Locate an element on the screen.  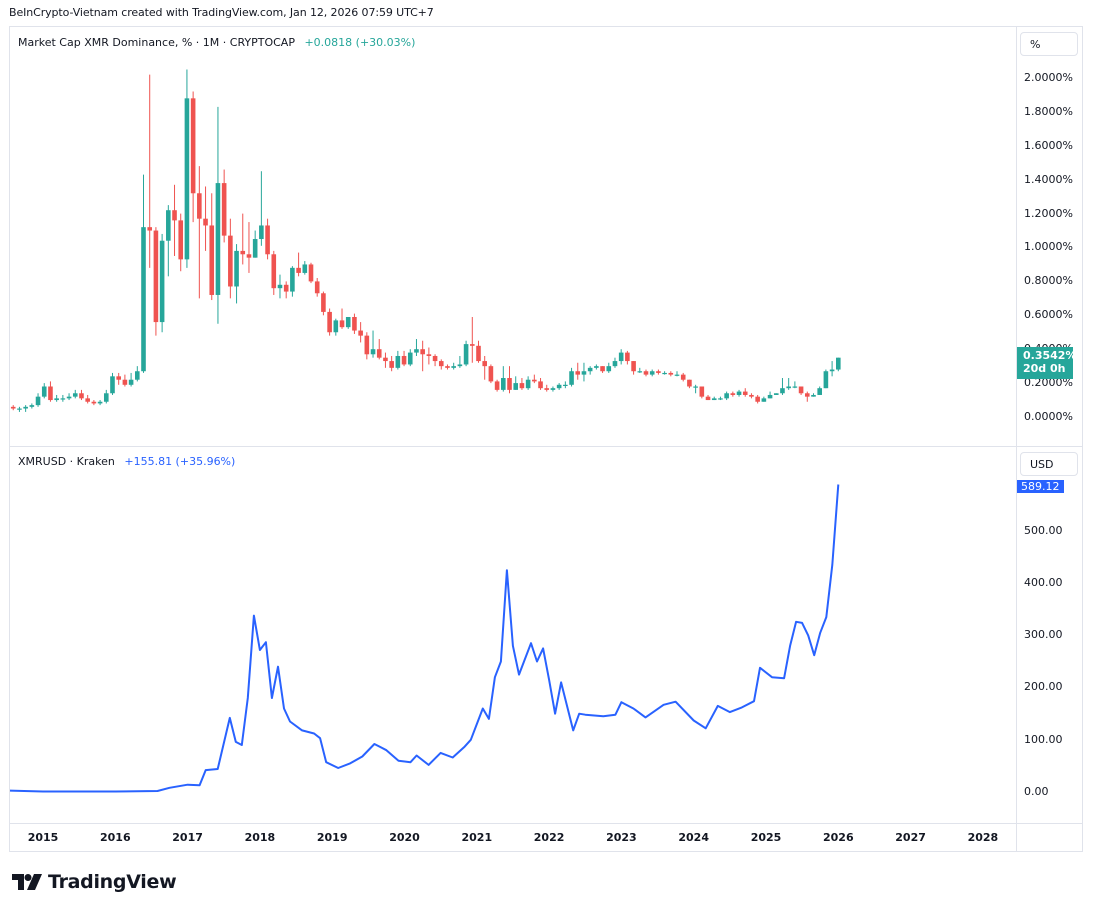
x-tick: 2021 is located at coordinates (477, 837).